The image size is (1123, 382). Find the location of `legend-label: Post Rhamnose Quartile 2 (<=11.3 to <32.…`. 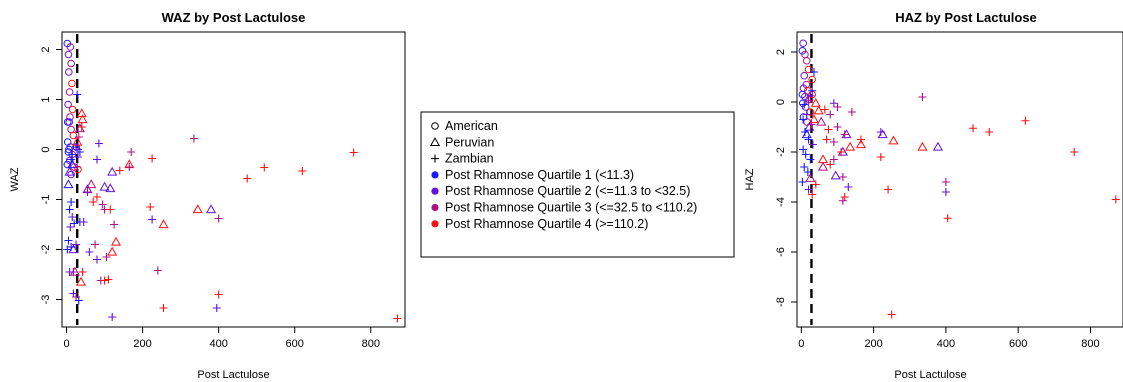

legend-label: Post Rhamnose Quartile 2 (<=11.3 to <32.… is located at coordinates (567, 191).